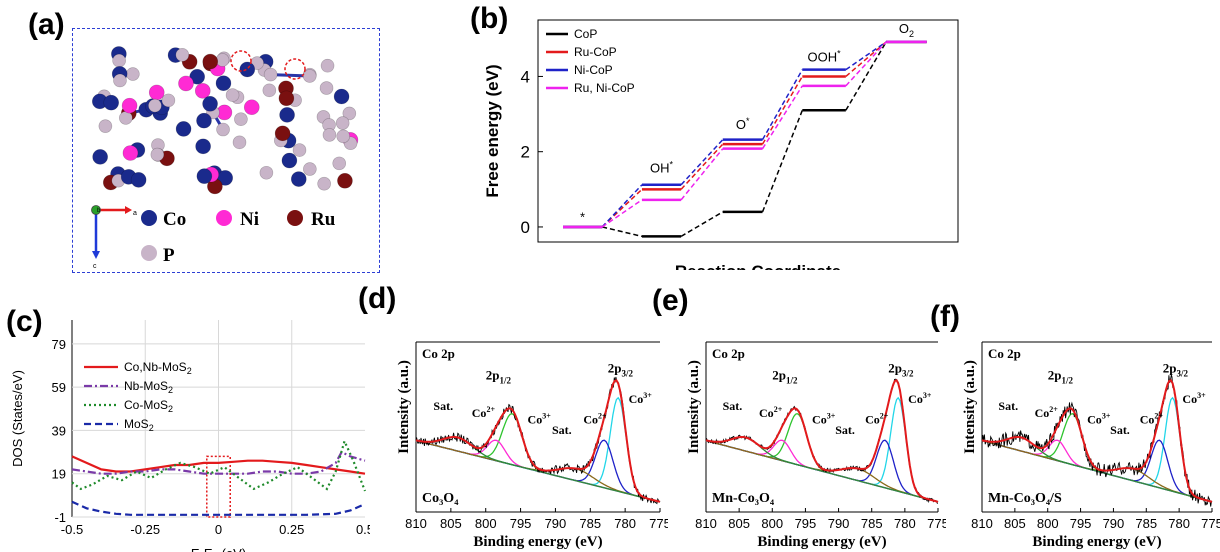 The image size is (1220, 552). Describe the element at coordinates (59, 344) in the screenshot. I see `y-tick-label: 79` at that location.